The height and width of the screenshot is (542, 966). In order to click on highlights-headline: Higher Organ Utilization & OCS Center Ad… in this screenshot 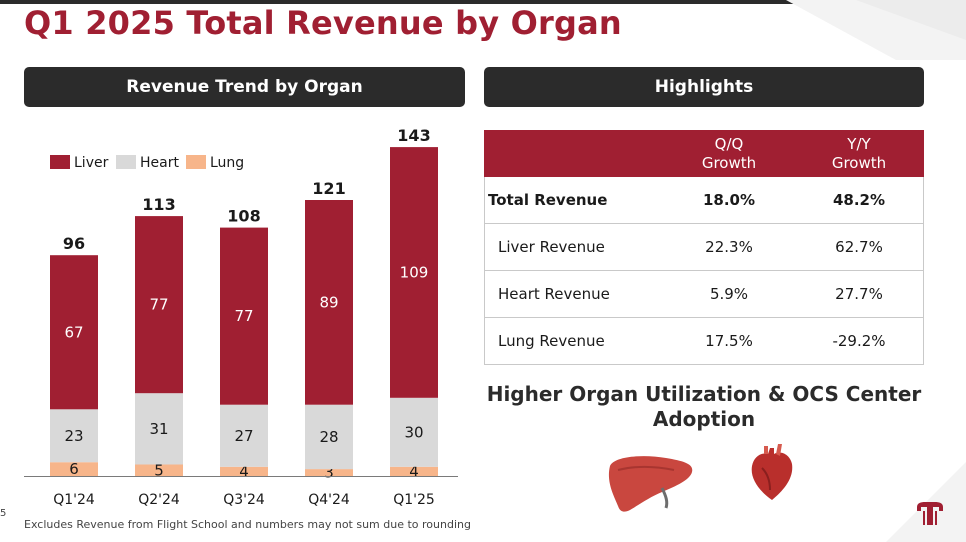, I will do `click(704, 407)`.